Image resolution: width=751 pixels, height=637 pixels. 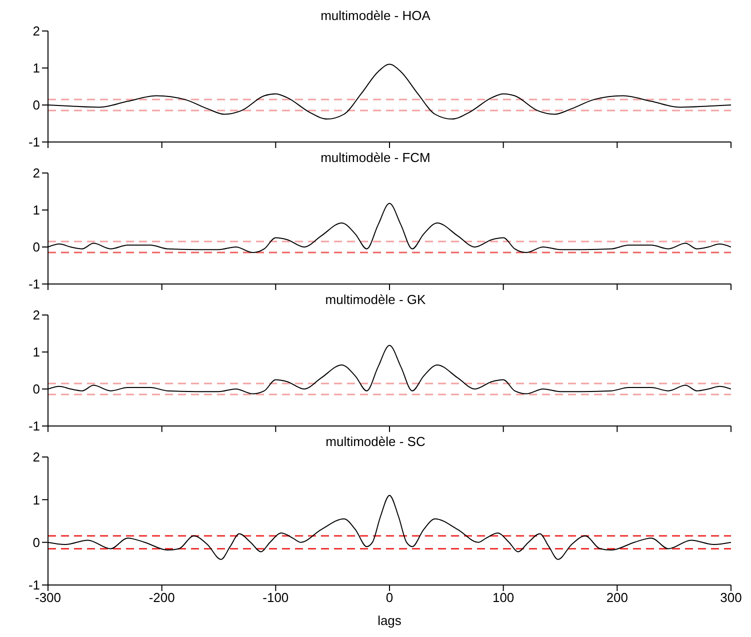 I want to click on x-tick-label: 200, so click(x=617, y=598).